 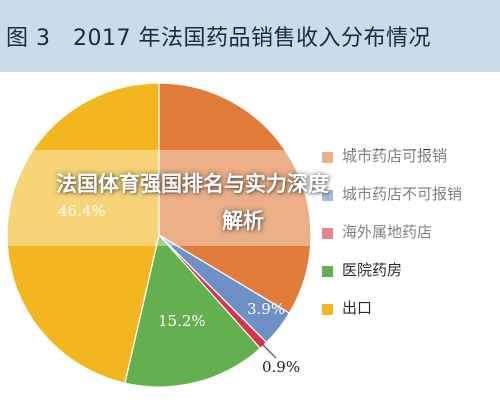 I want to click on overlay-headline: 法国体育强国排名与实力深度, so click(x=192, y=184).